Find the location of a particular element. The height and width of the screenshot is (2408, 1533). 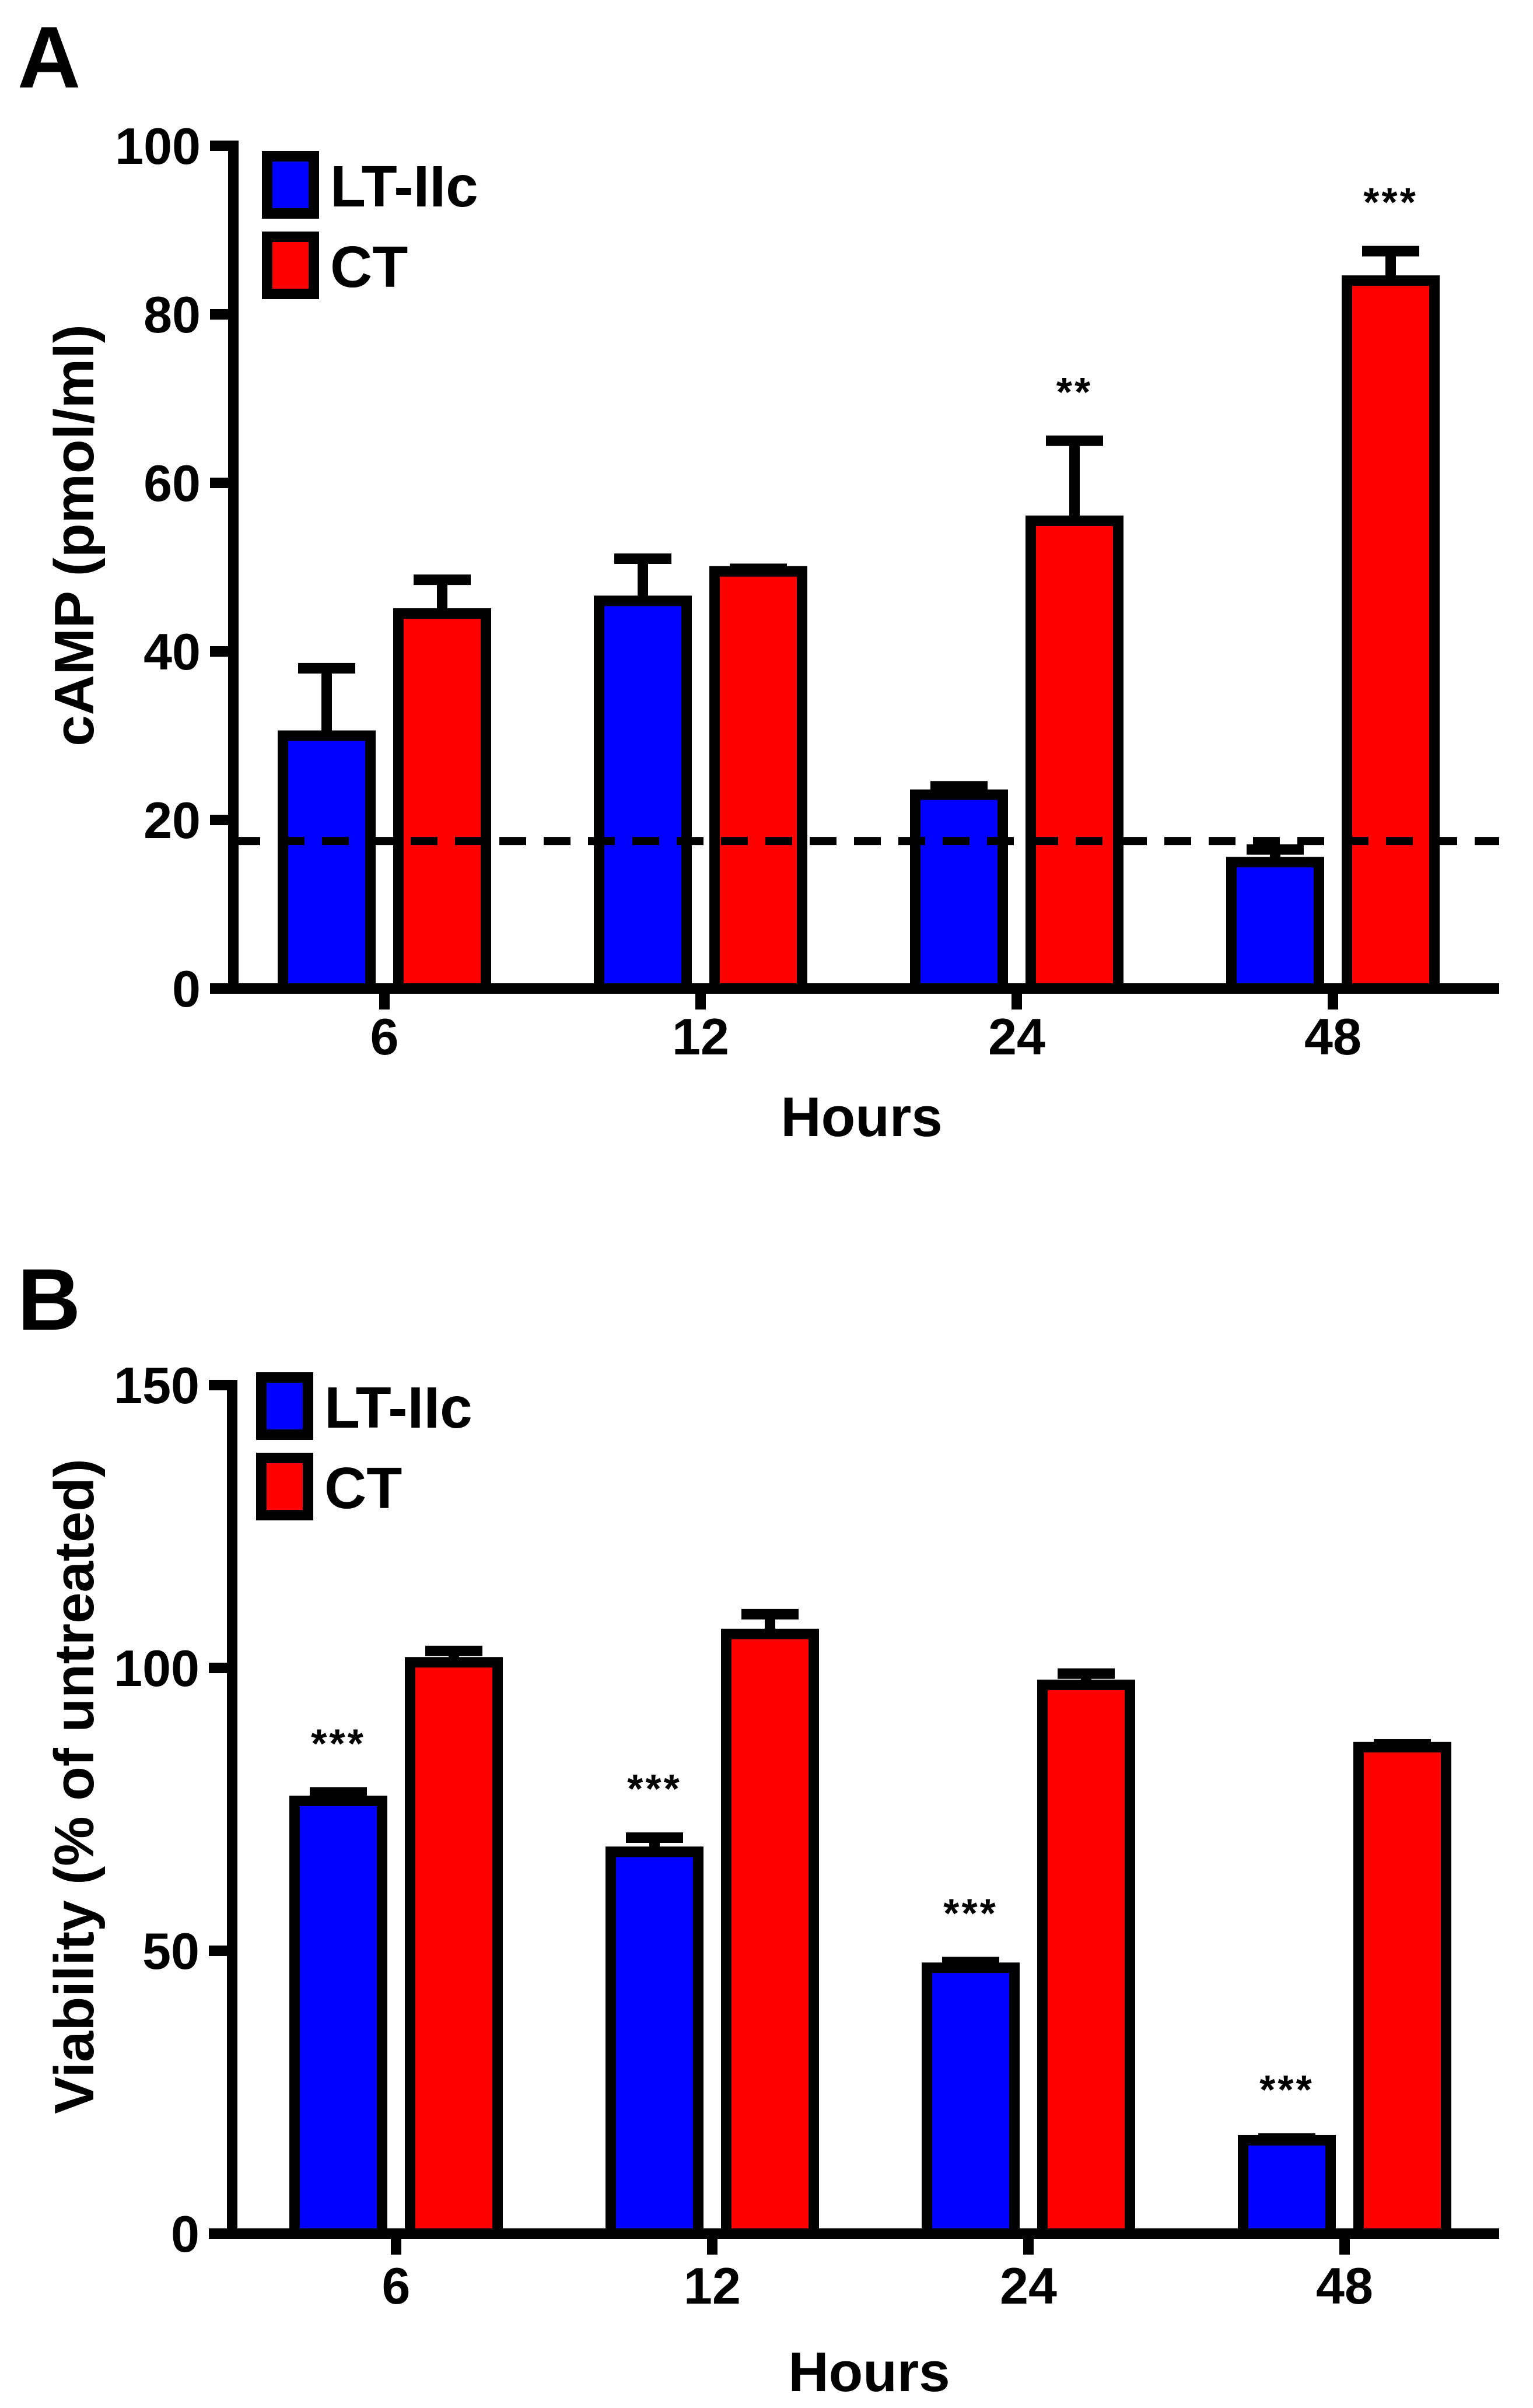

panel-a-y-axis-title: cAMP (pmol/ml) is located at coordinates (74, 535).